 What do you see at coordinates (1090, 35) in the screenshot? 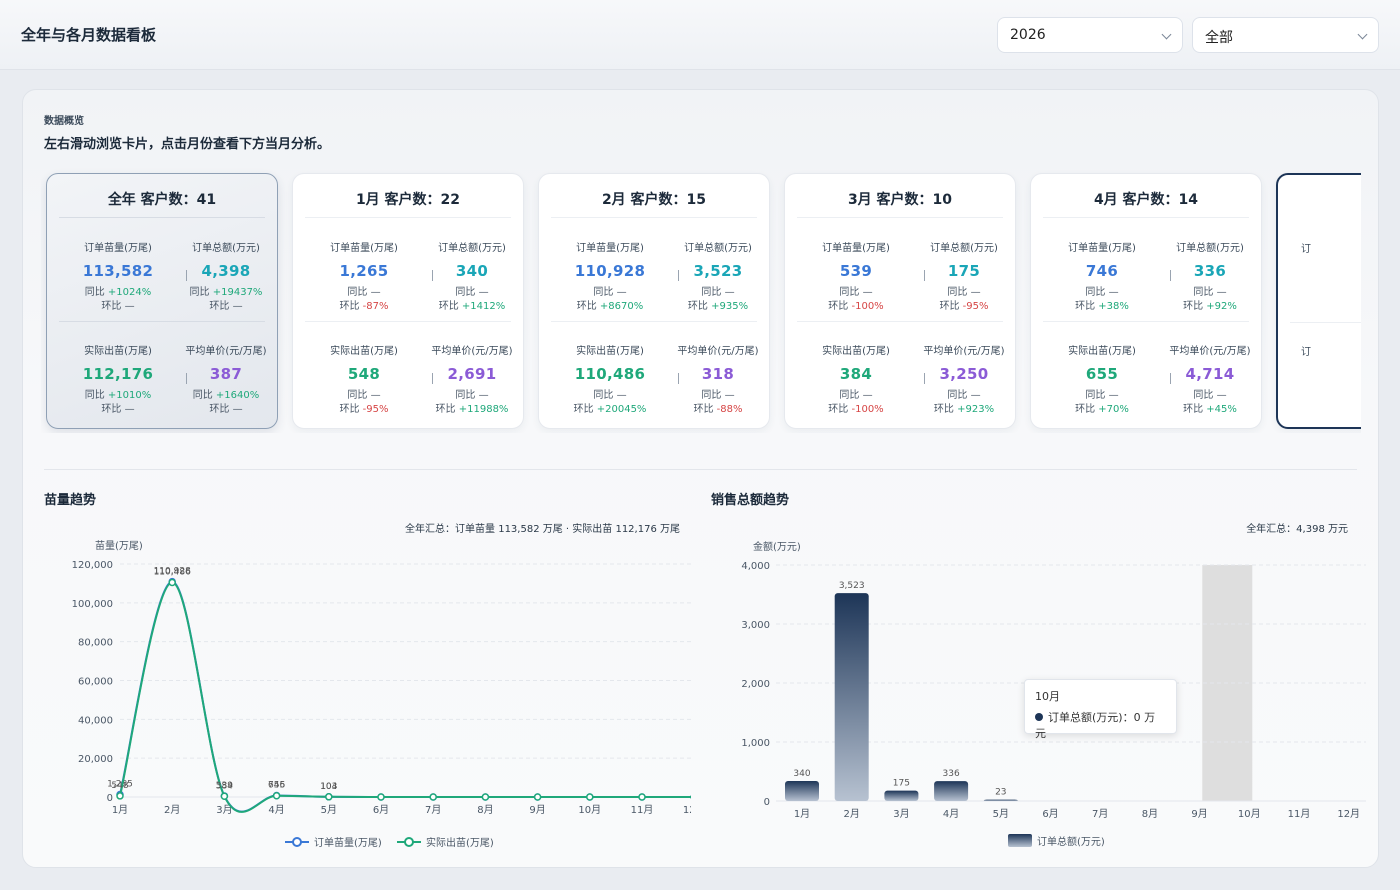
I see `year-select: 2026` at bounding box center [1090, 35].